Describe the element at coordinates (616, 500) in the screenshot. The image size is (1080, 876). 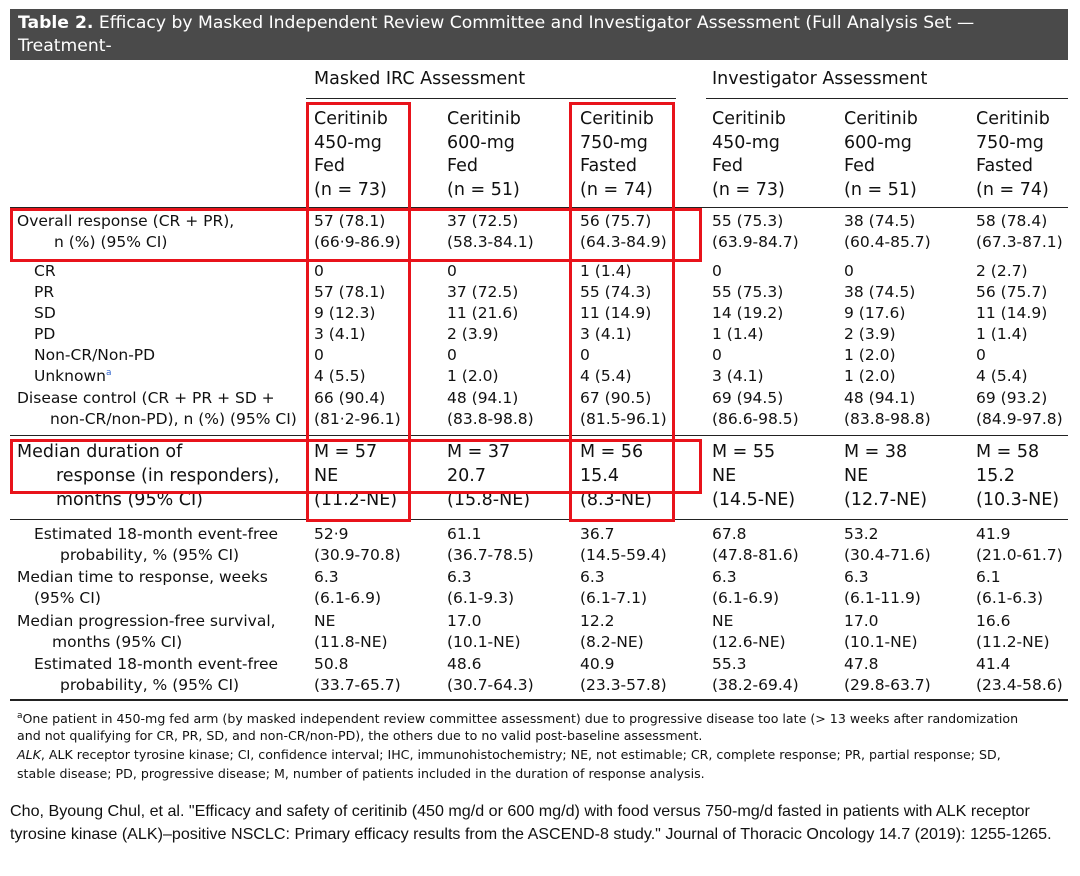
I see `table-cell: (8.3-NE)` at that location.